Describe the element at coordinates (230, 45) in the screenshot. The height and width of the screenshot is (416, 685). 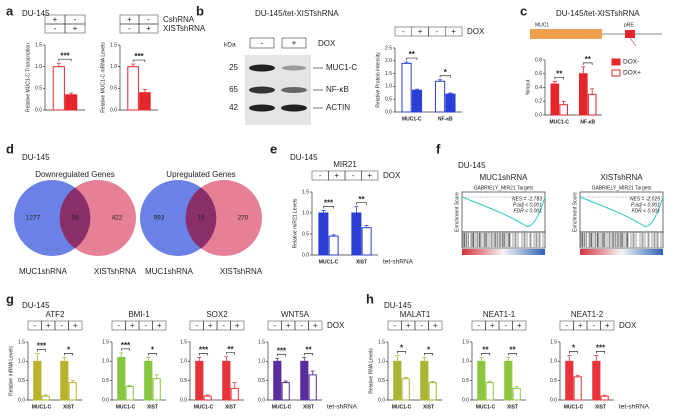
I see `blot-unit: kDa` at that location.